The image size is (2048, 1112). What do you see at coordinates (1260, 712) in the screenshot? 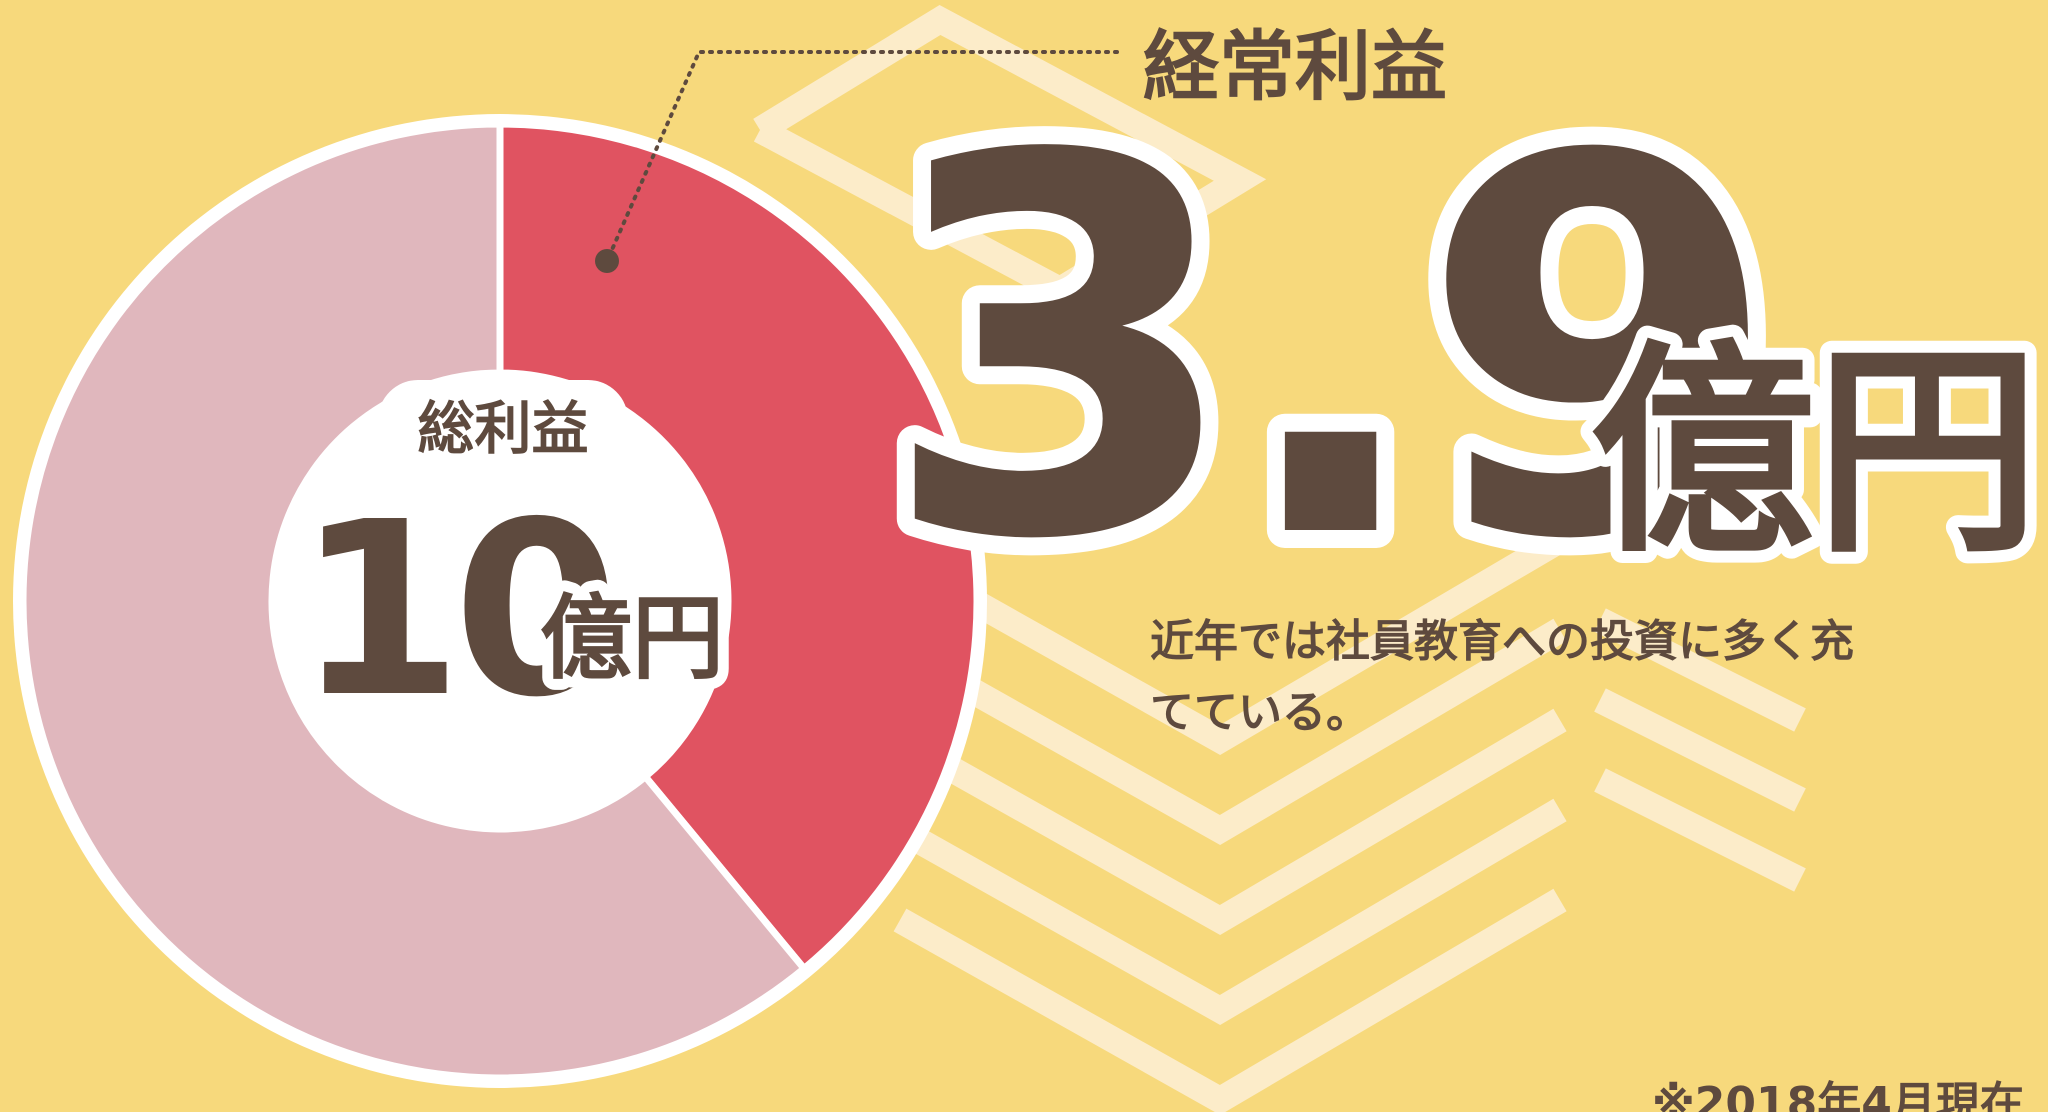
I see `description-line: てている。` at bounding box center [1260, 712].